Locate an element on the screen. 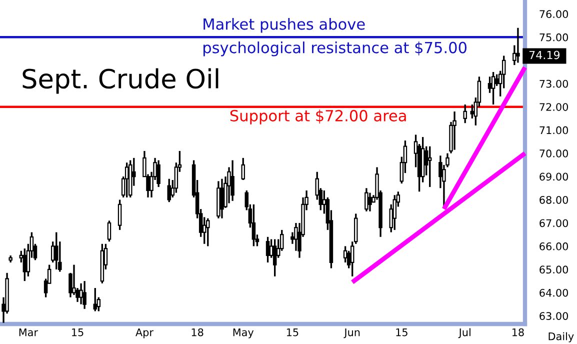  y-tick-label: 67.00 is located at coordinates (554, 223).